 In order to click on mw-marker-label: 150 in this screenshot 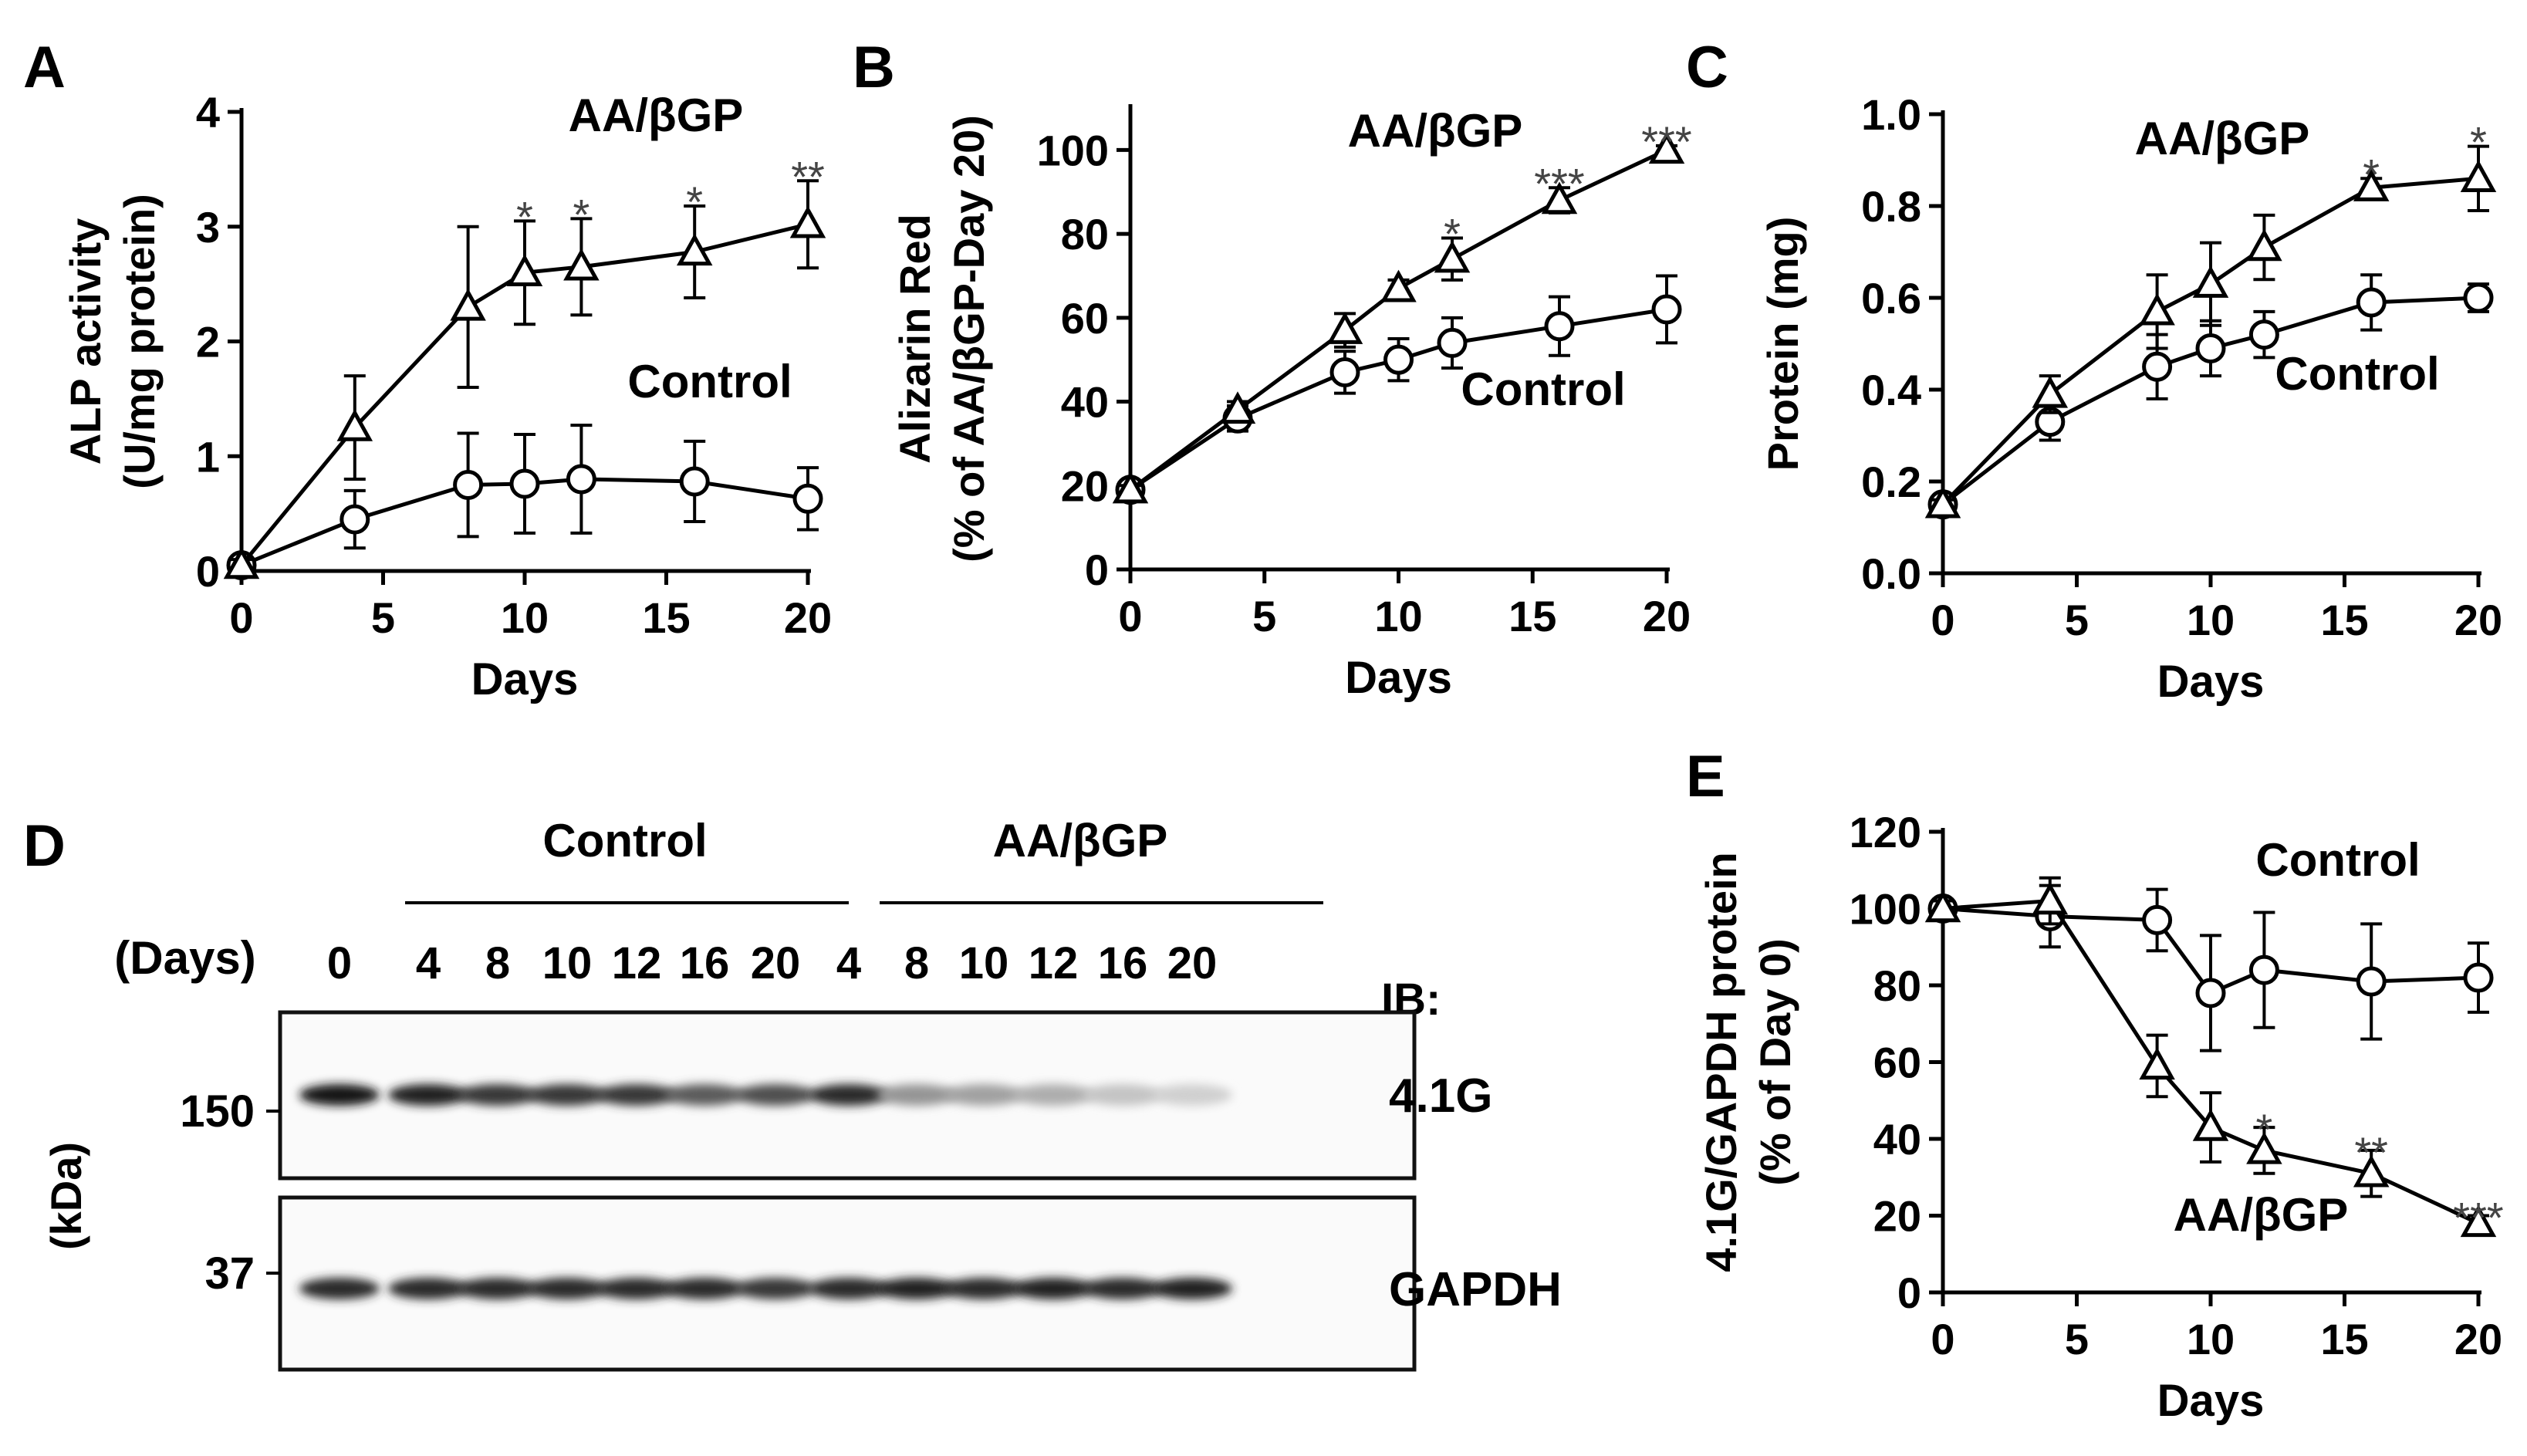, I will do `click(217, 1111)`.